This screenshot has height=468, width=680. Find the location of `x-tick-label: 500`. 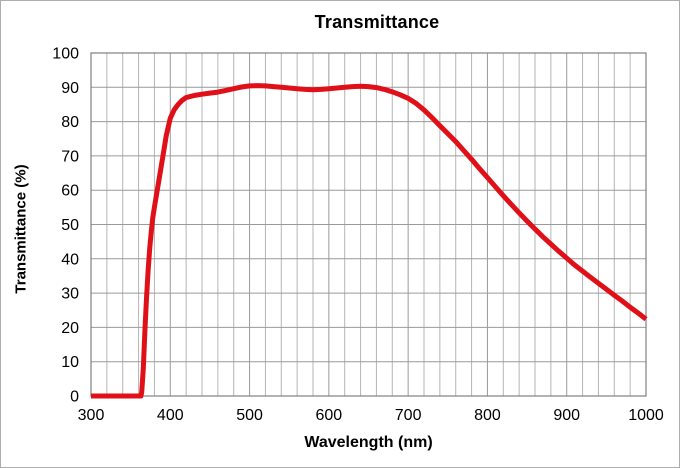

x-tick-label: 500 is located at coordinates (249, 415).